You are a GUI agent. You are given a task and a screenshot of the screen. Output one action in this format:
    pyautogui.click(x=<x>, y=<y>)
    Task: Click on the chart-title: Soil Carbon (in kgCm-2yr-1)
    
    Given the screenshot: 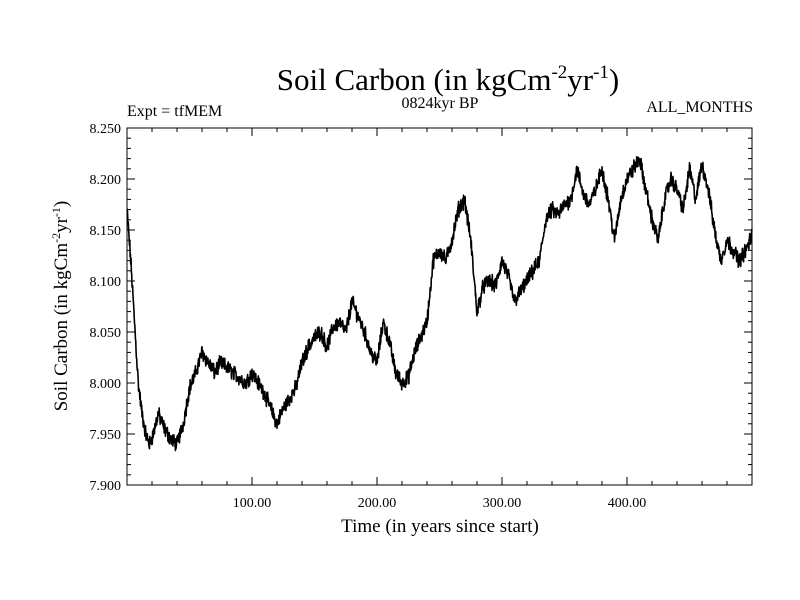 What is the action you would take?
    pyautogui.click(x=448, y=79)
    